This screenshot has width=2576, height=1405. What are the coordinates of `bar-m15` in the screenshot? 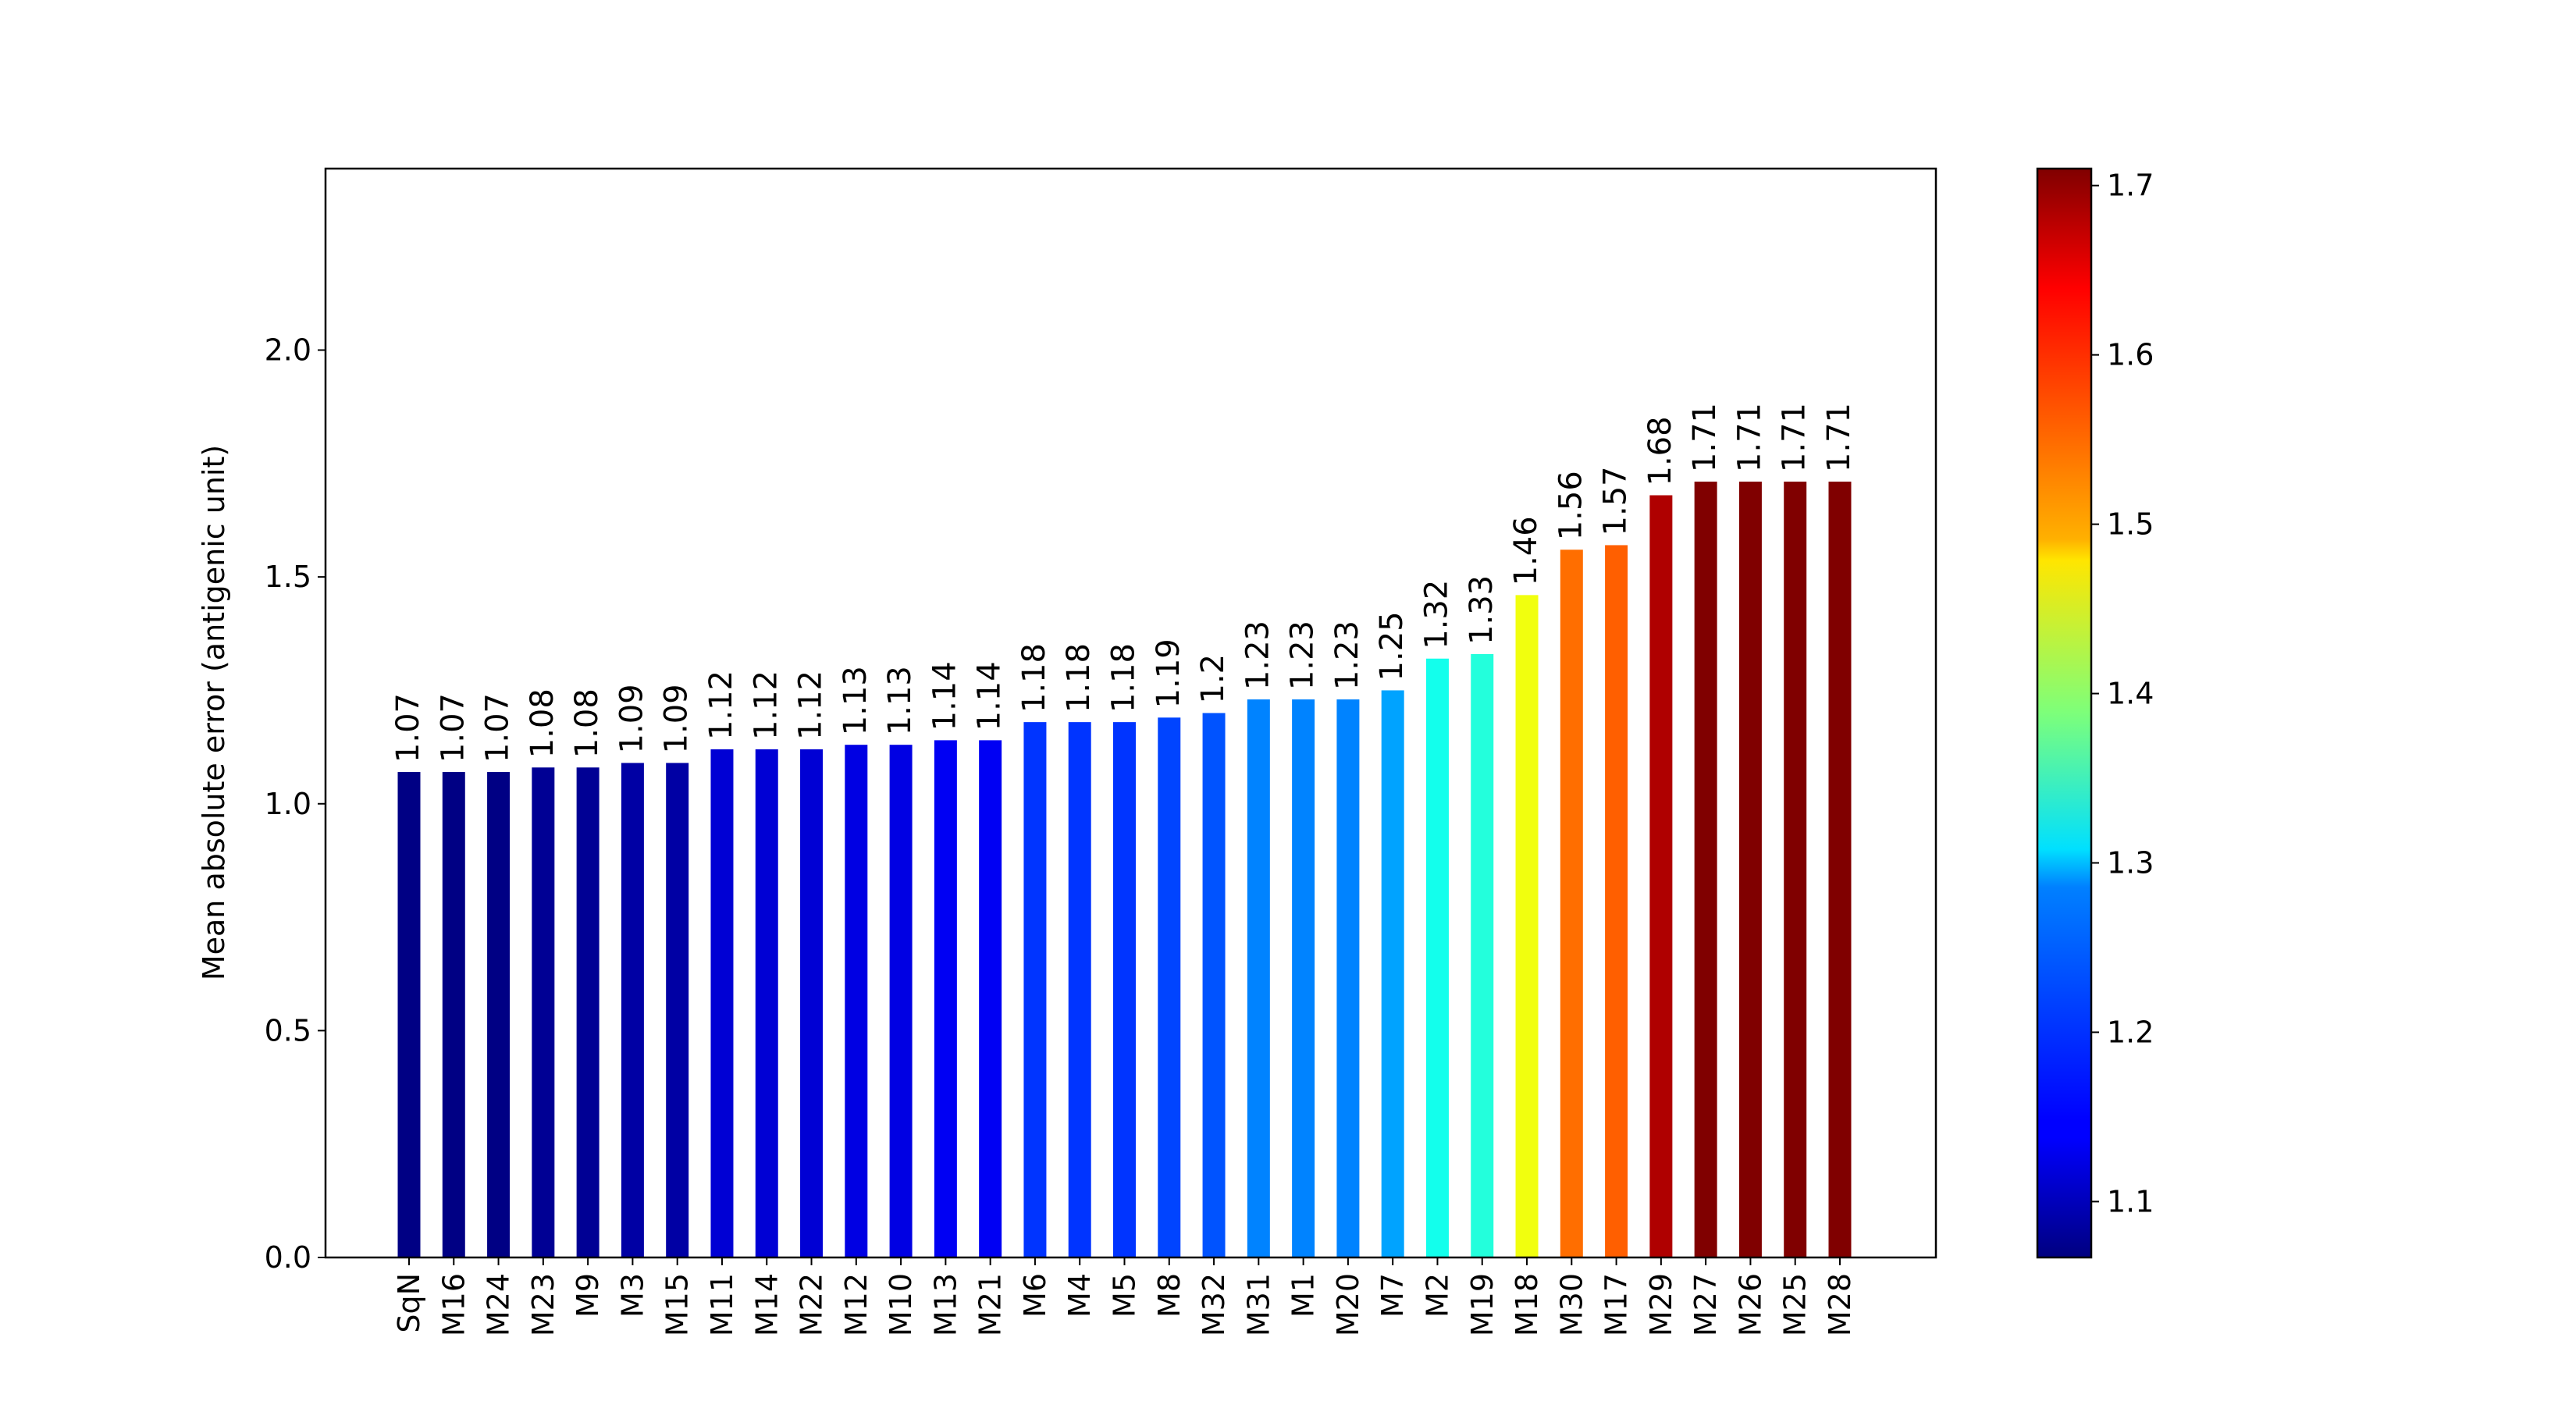 It's located at (677, 1010).